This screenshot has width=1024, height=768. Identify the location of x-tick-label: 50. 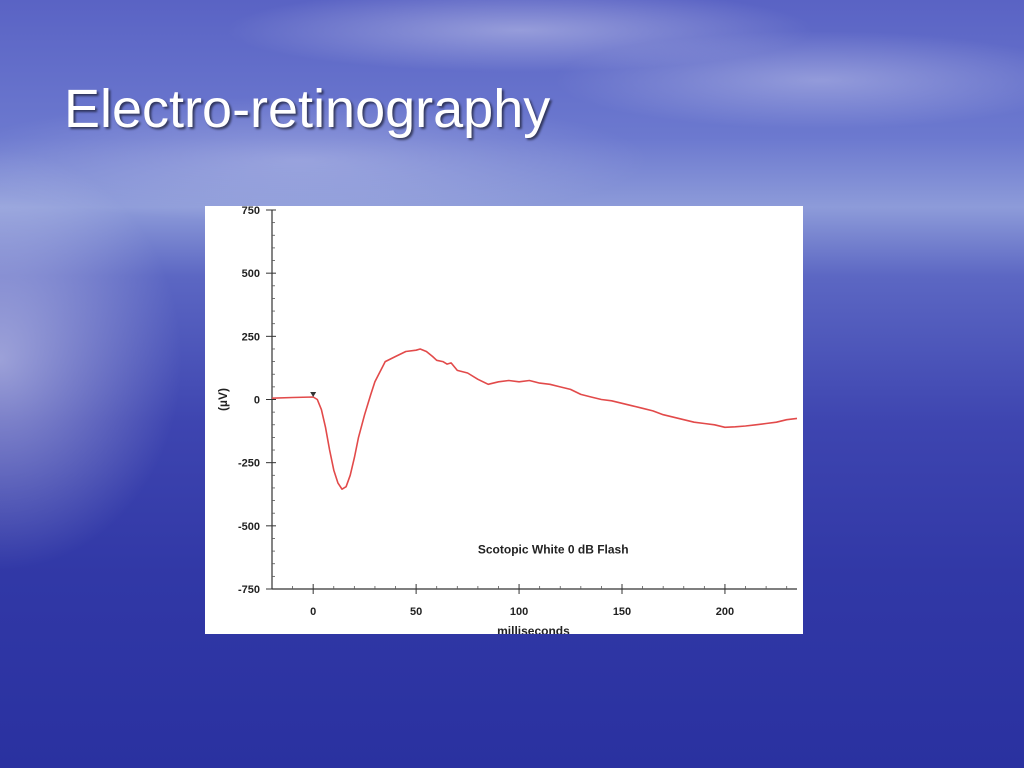
(416, 612).